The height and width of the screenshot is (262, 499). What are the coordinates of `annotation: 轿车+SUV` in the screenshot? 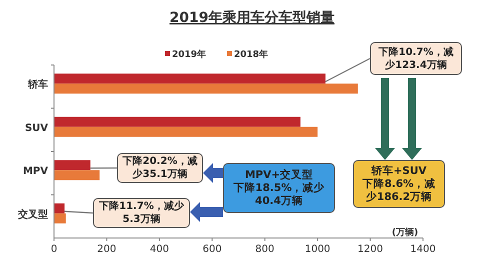 It's located at (399, 171).